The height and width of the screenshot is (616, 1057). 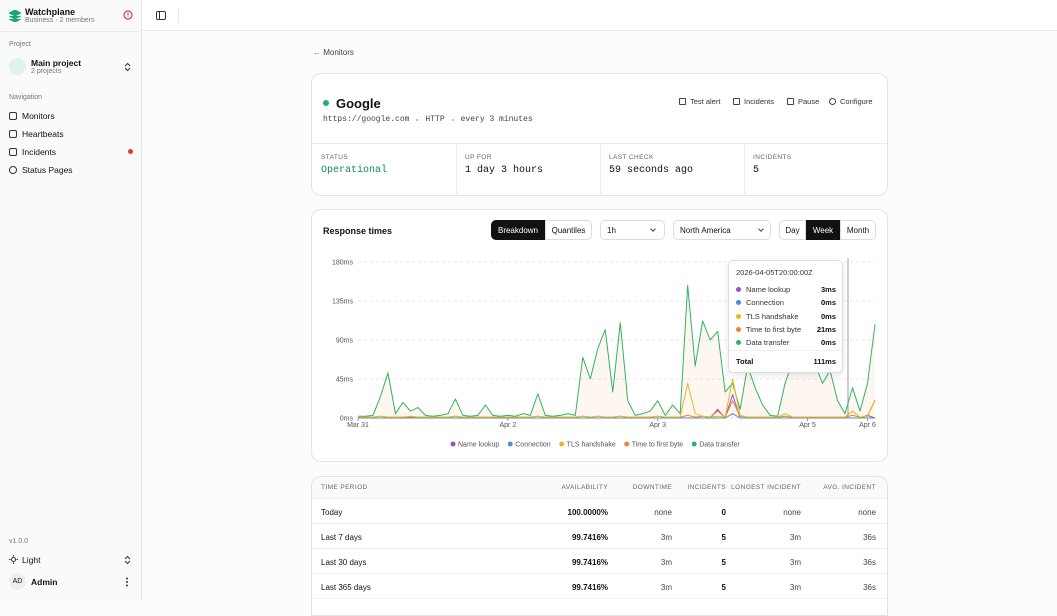 What do you see at coordinates (19, 541) in the screenshot?
I see `version: v1.0.0` at bounding box center [19, 541].